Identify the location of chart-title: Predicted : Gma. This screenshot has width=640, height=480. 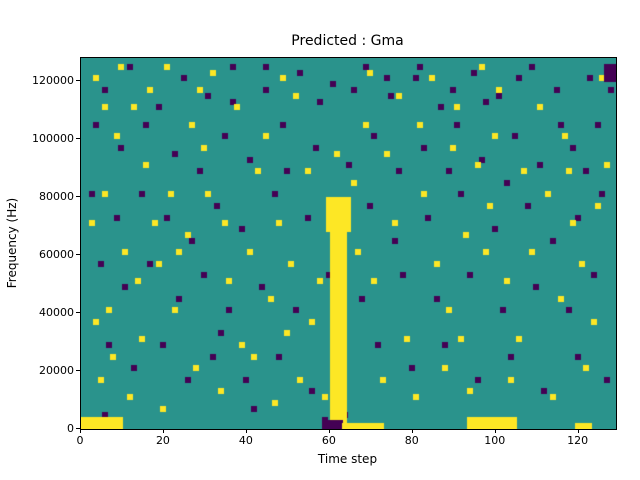
(347, 41).